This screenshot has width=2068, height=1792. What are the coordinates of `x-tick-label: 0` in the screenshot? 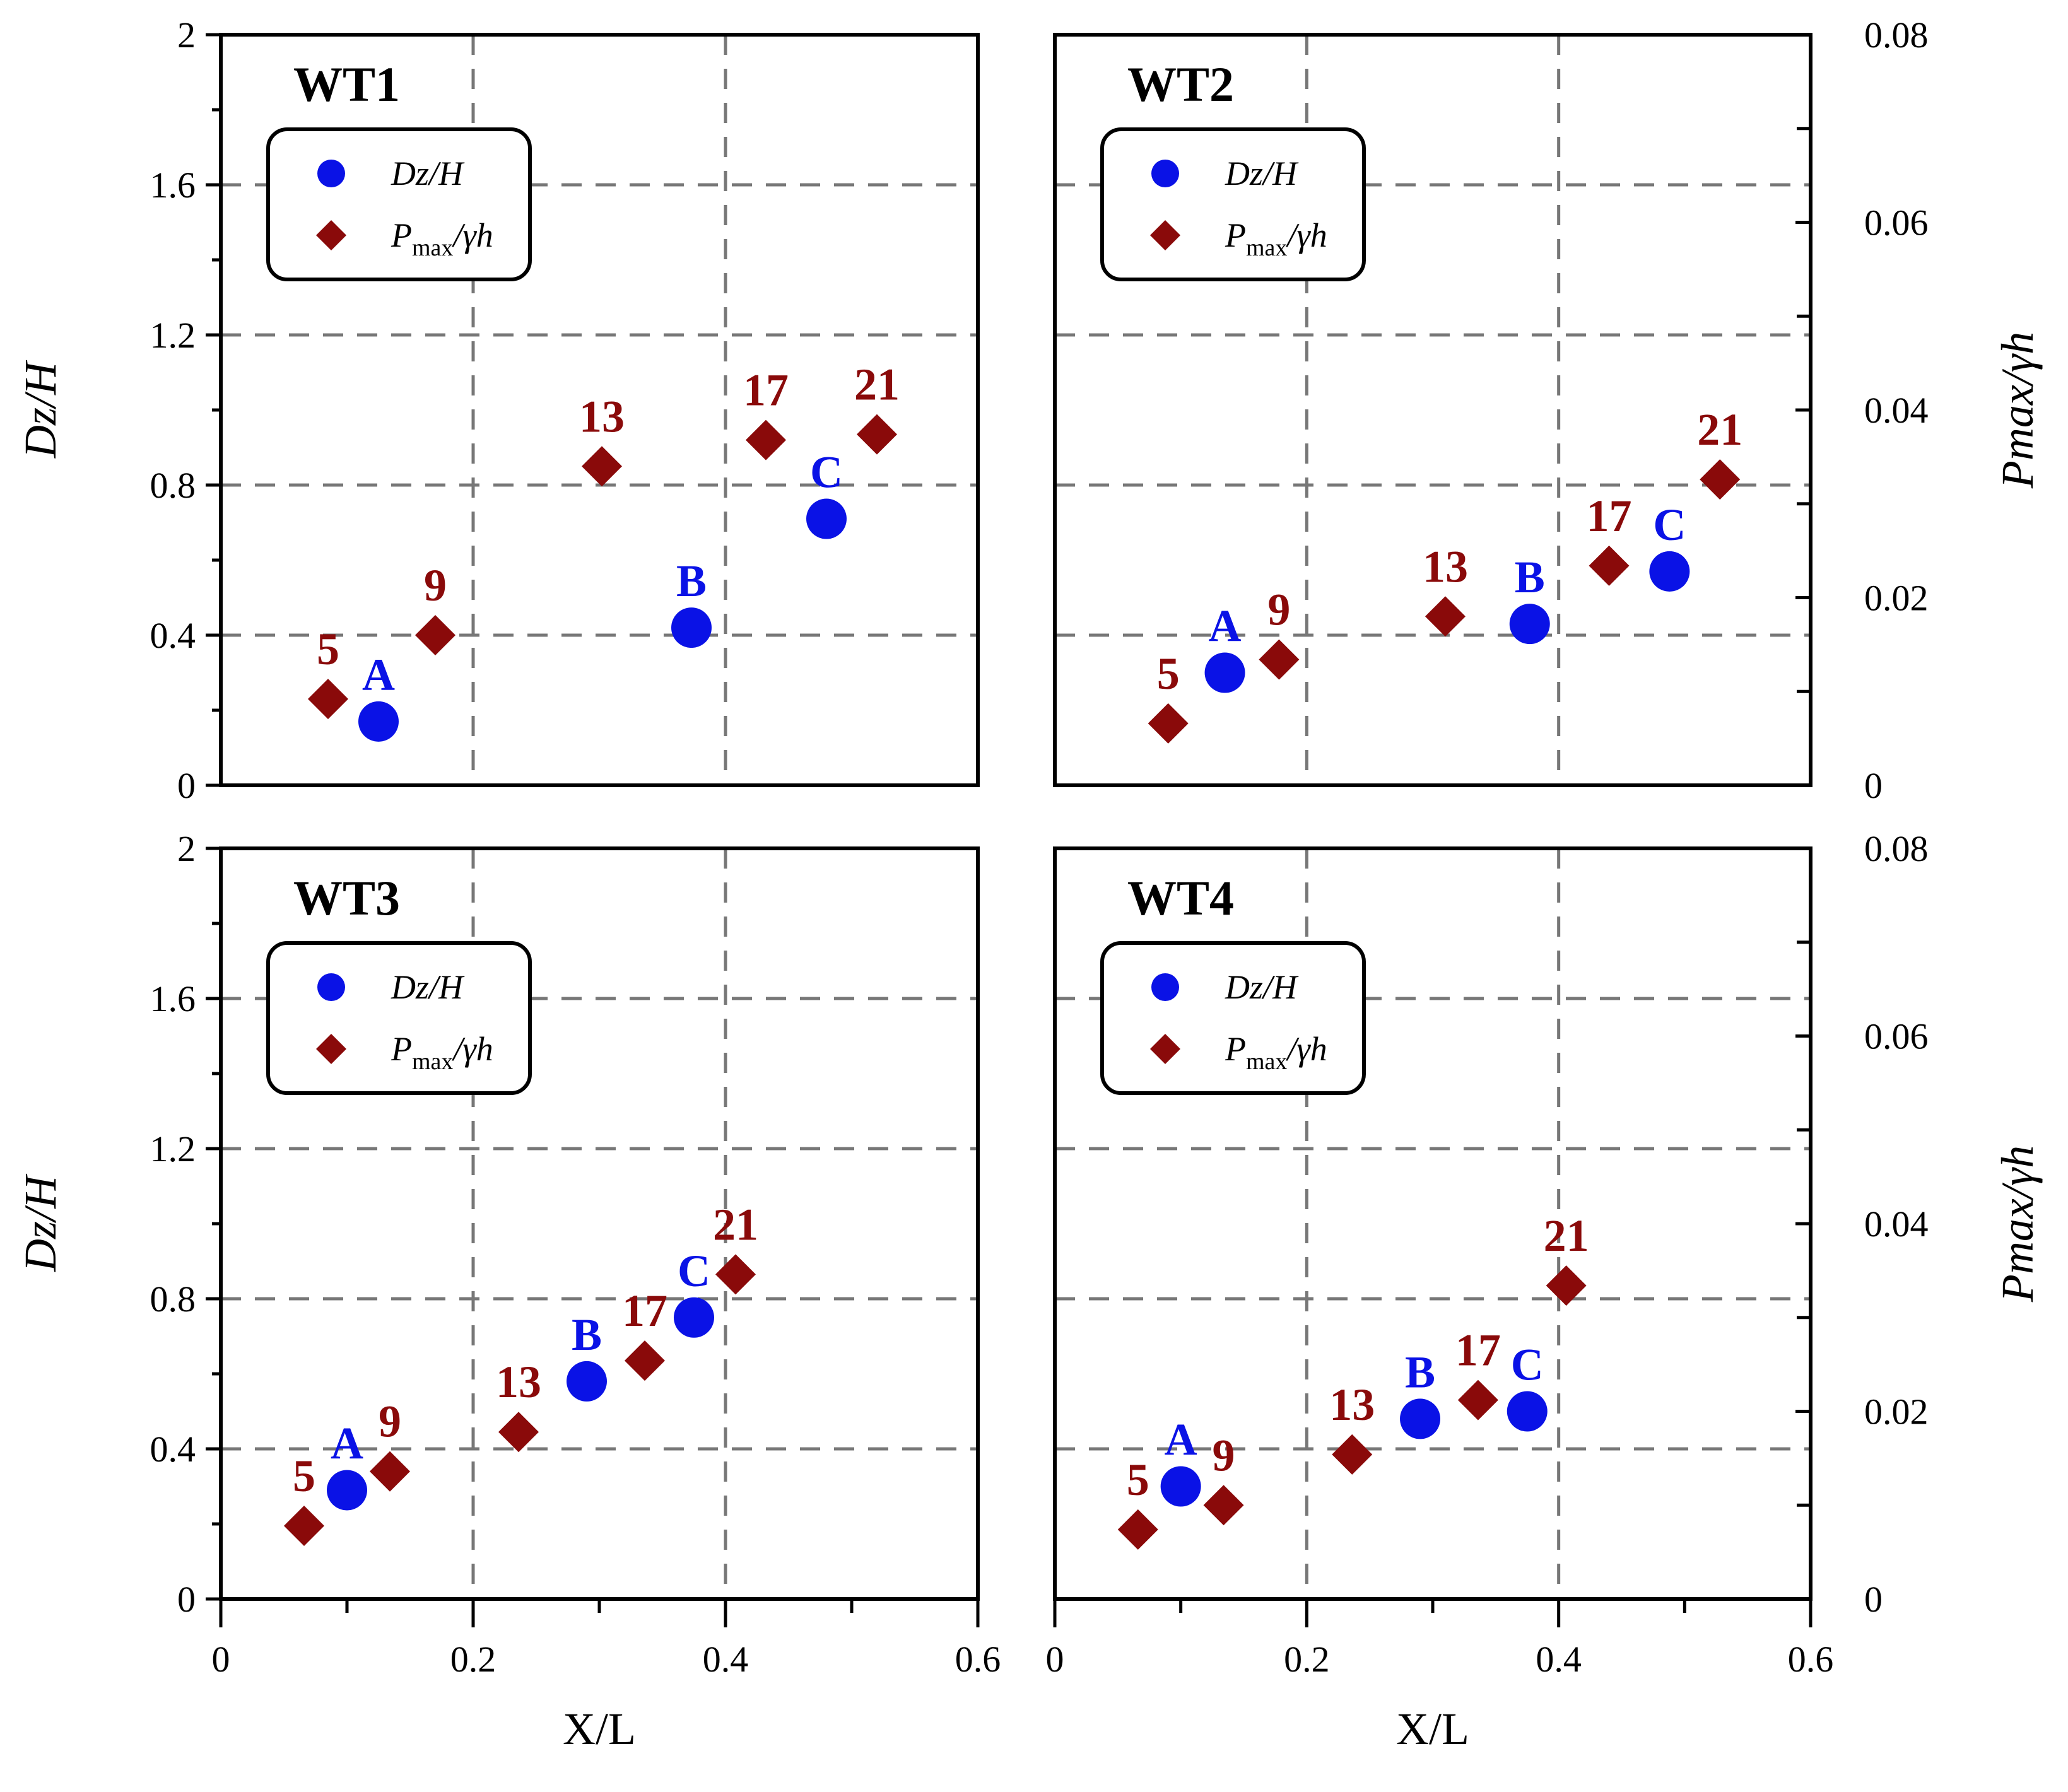 It's located at (221, 1659).